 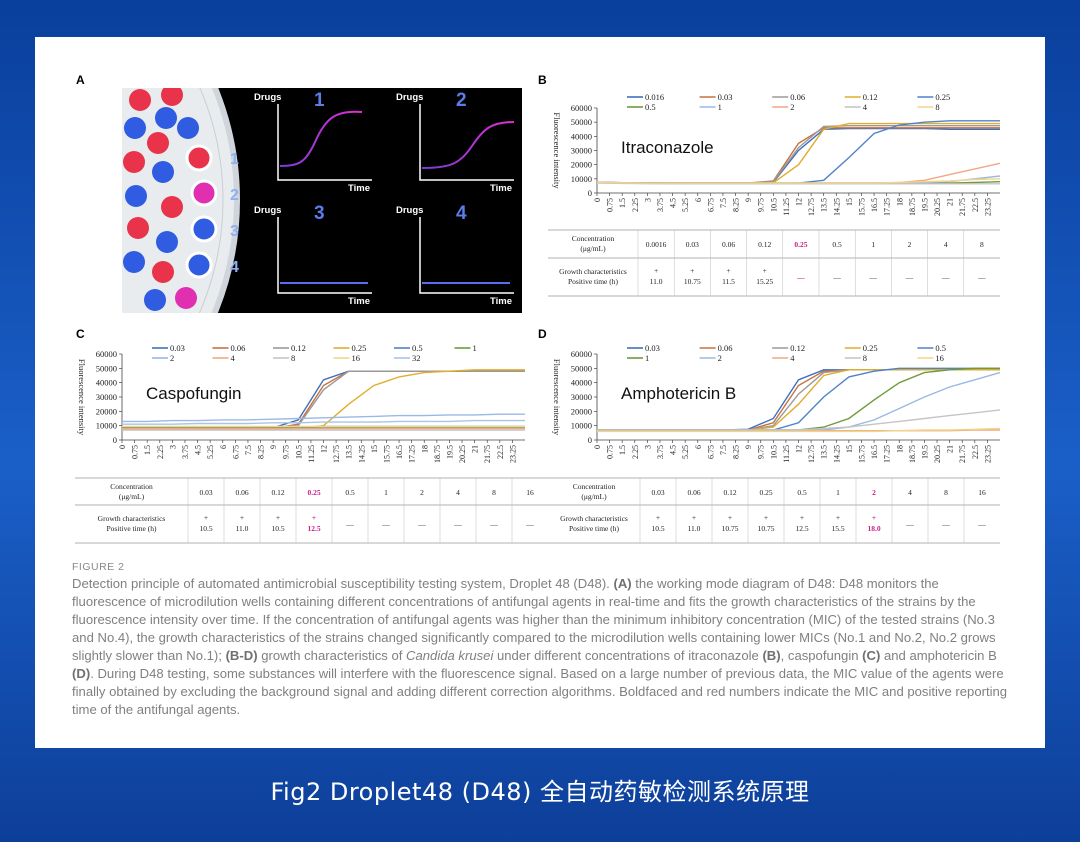 What do you see at coordinates (98, 567) in the screenshot?
I see `figure-label: FIGURE 2` at bounding box center [98, 567].